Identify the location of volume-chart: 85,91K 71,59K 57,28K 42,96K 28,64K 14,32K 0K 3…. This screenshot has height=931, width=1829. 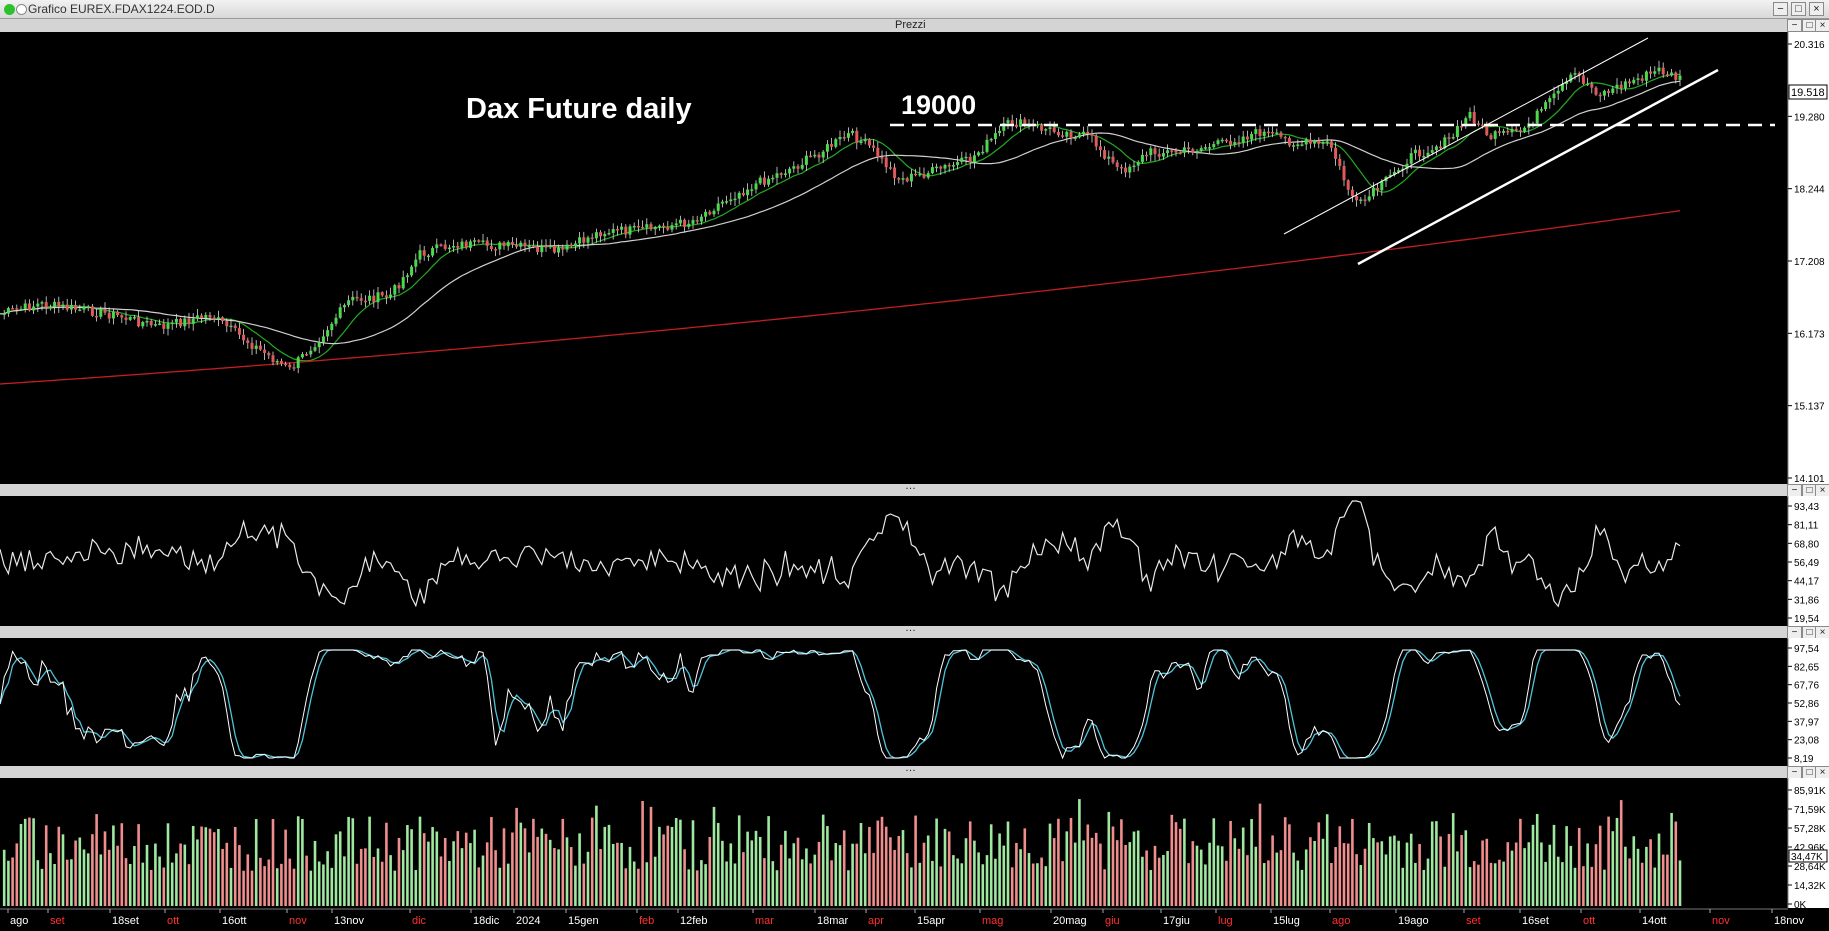
(914, 843).